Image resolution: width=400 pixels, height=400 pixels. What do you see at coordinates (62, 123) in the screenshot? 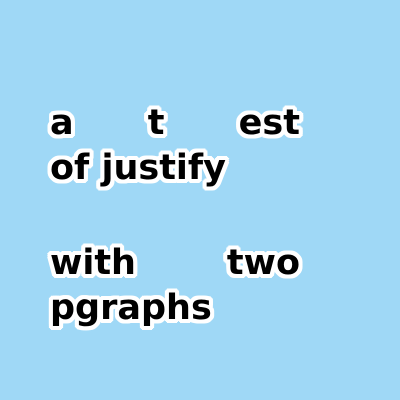
I see `word: a` at bounding box center [62, 123].